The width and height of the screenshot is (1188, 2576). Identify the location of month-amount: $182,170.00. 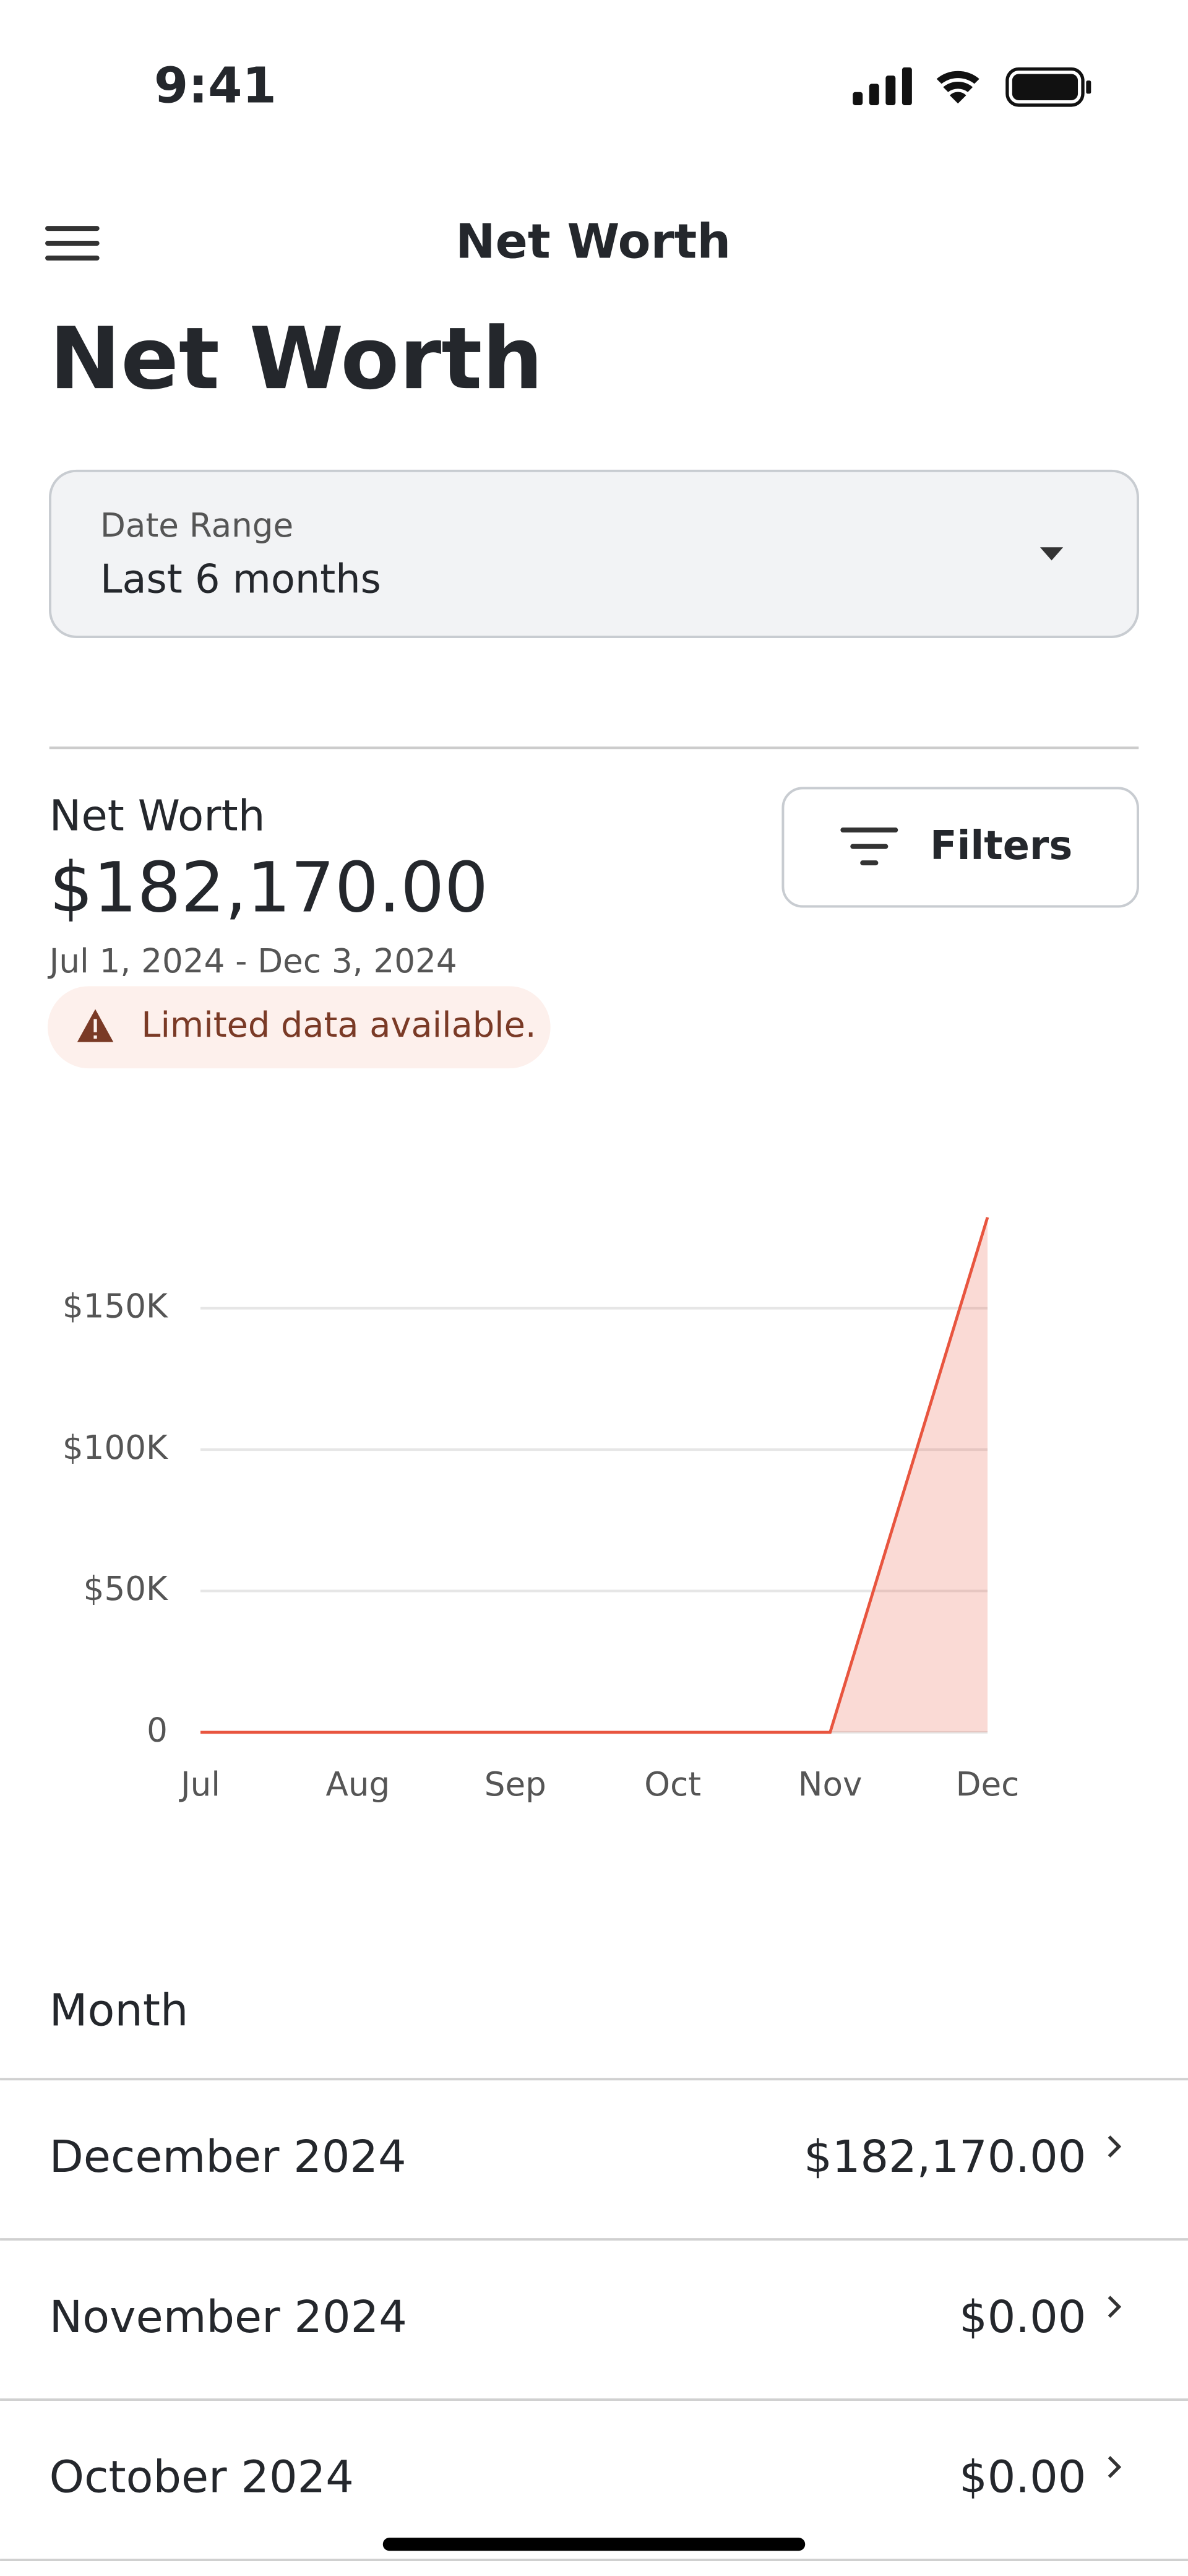
(945, 2156).